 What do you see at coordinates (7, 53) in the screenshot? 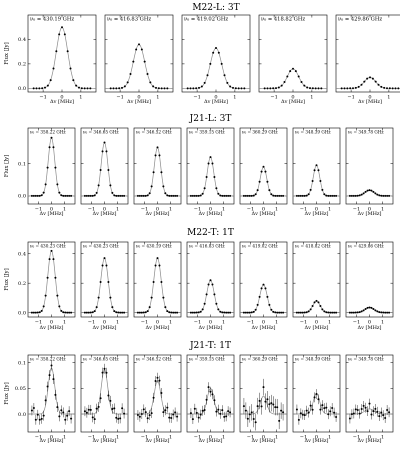
I see `y-axis-label: Flux [Jy]` at bounding box center [7, 53].